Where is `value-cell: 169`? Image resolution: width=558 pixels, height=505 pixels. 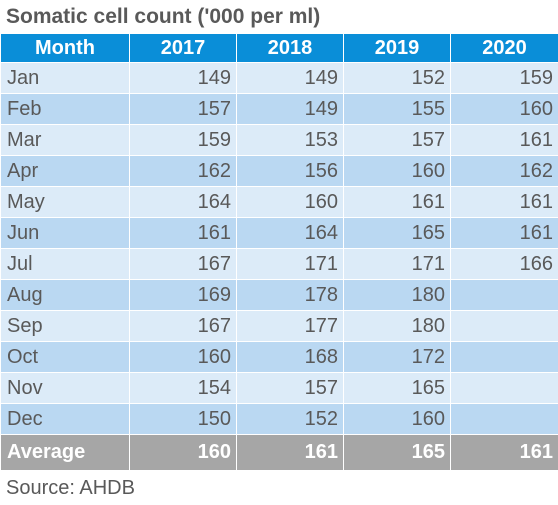
value-cell: 169 is located at coordinates (183, 295).